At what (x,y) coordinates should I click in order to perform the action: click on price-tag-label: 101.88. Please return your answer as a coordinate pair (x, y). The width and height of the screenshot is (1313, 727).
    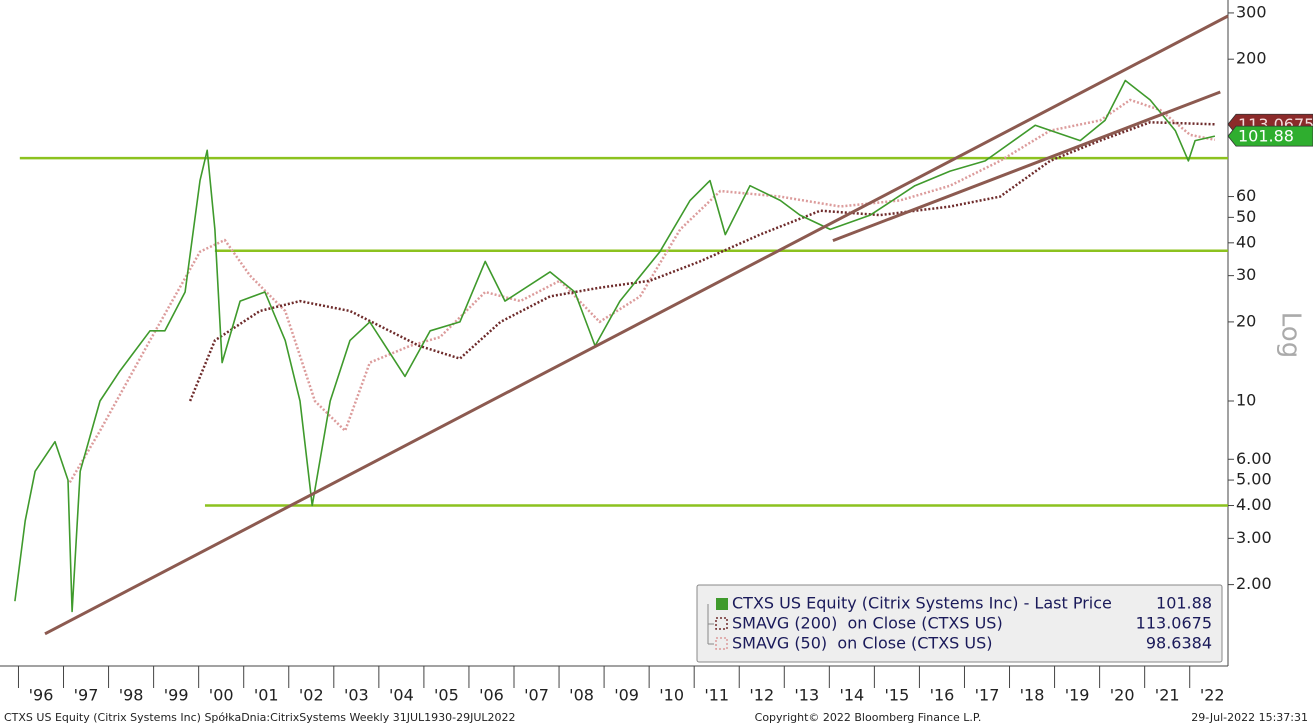
    Looking at the image, I should click on (1266, 136).